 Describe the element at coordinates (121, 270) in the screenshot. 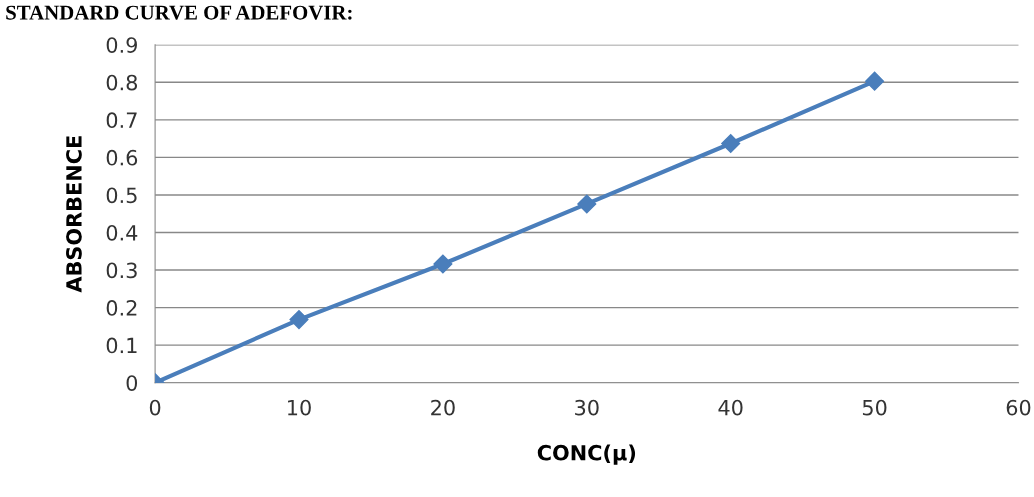

I see `y-tick-label: 0.3` at that location.